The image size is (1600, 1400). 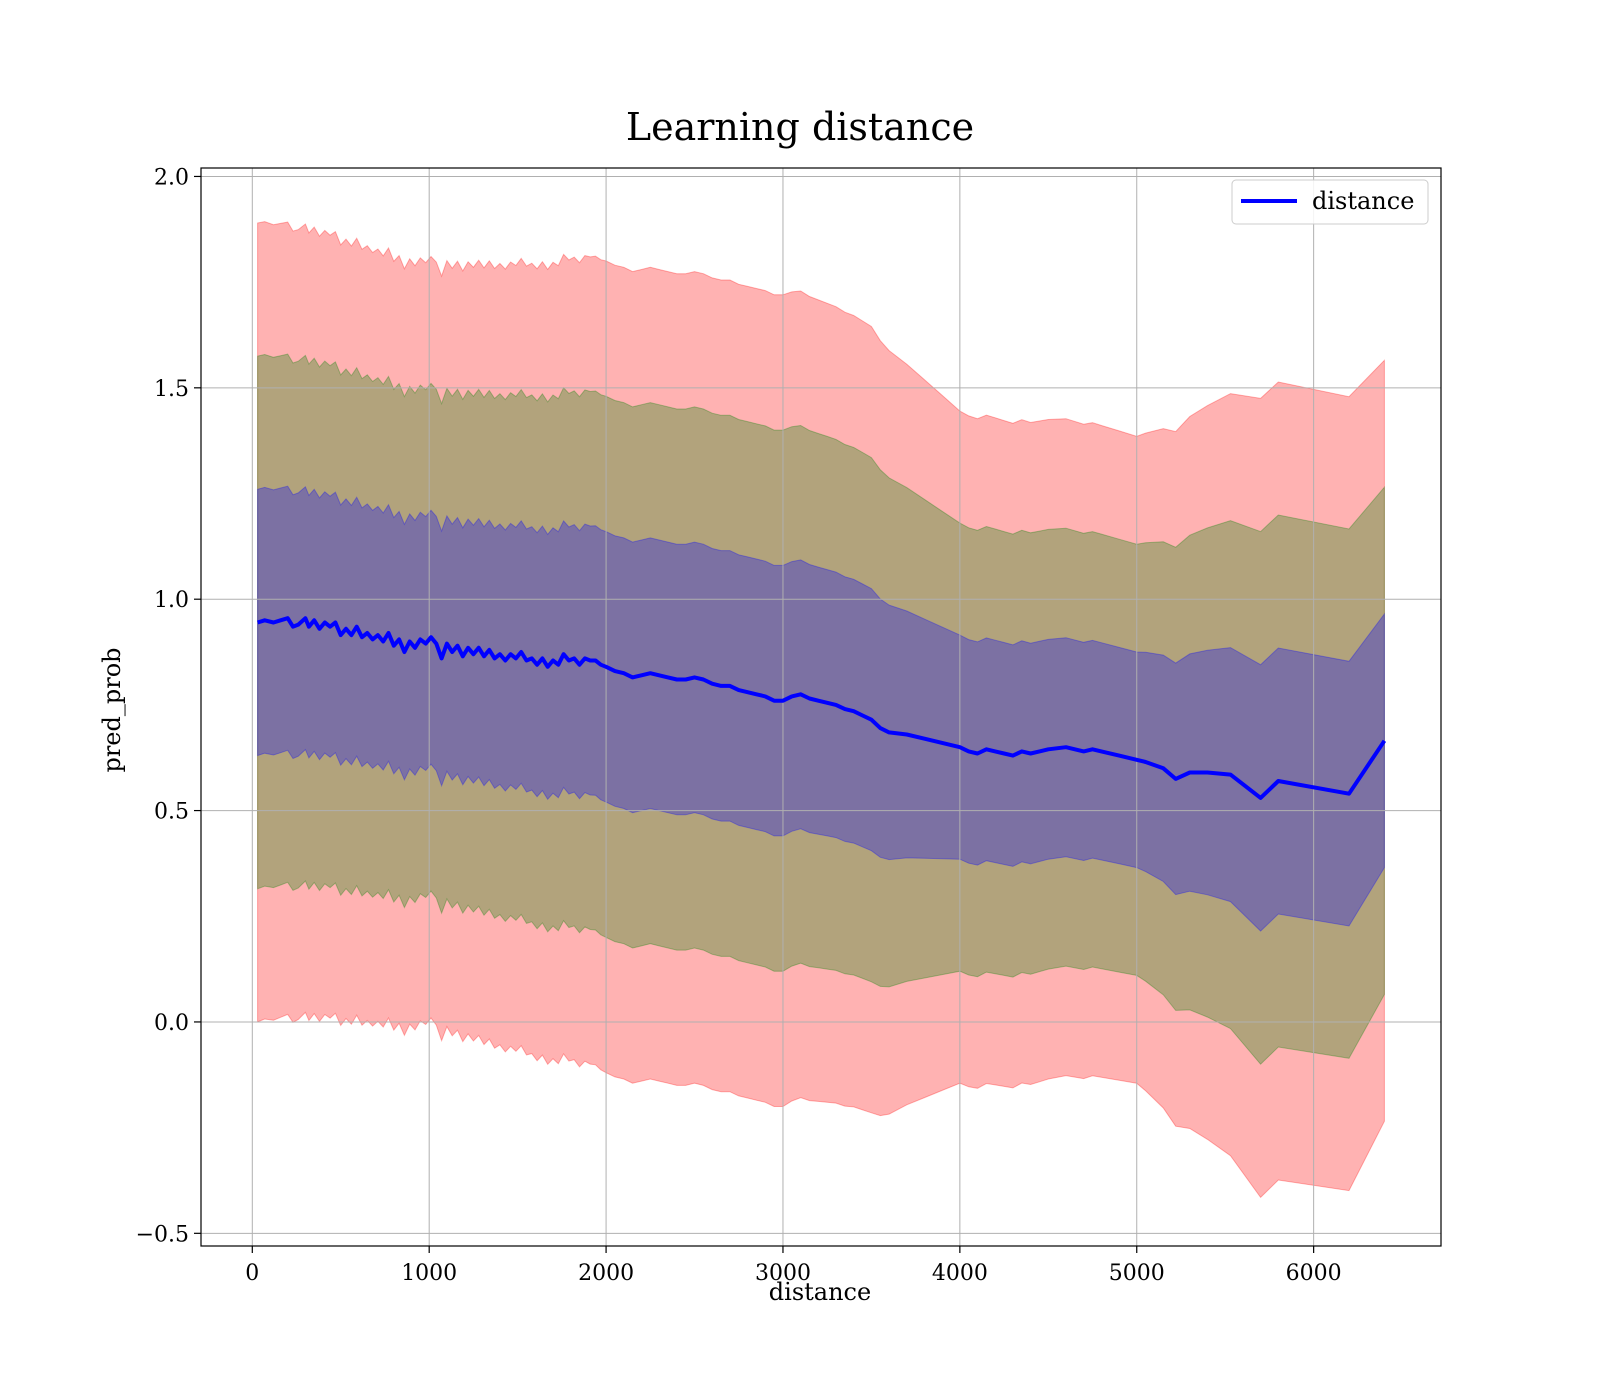 I want to click on y-tick-label: 1.5, so click(x=171, y=389).